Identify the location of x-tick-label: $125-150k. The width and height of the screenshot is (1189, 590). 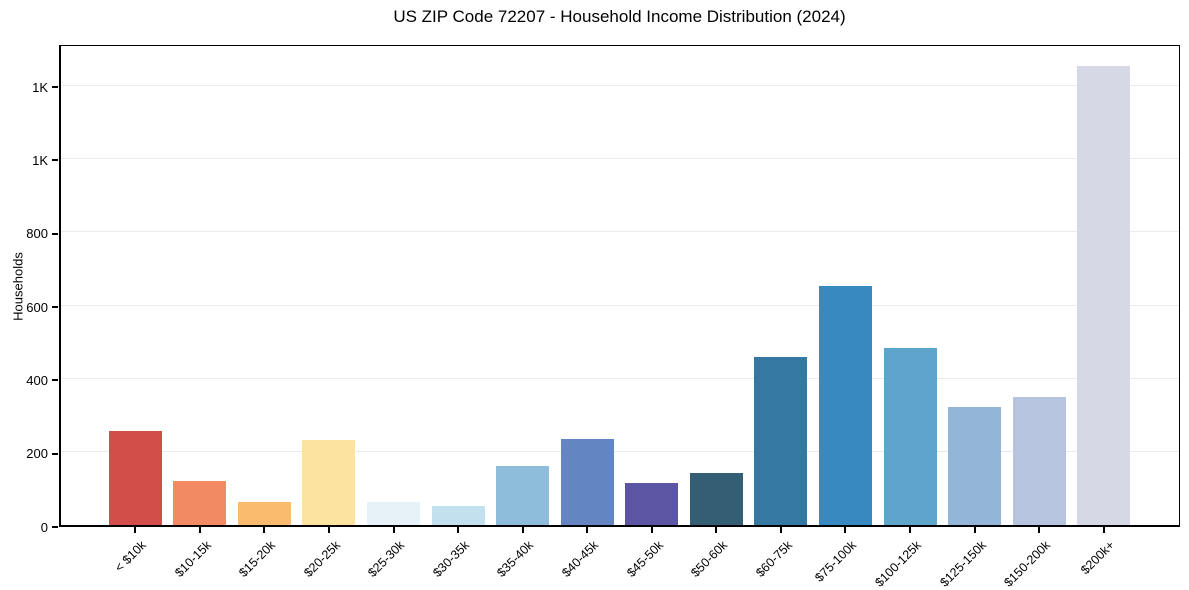
(962, 564).